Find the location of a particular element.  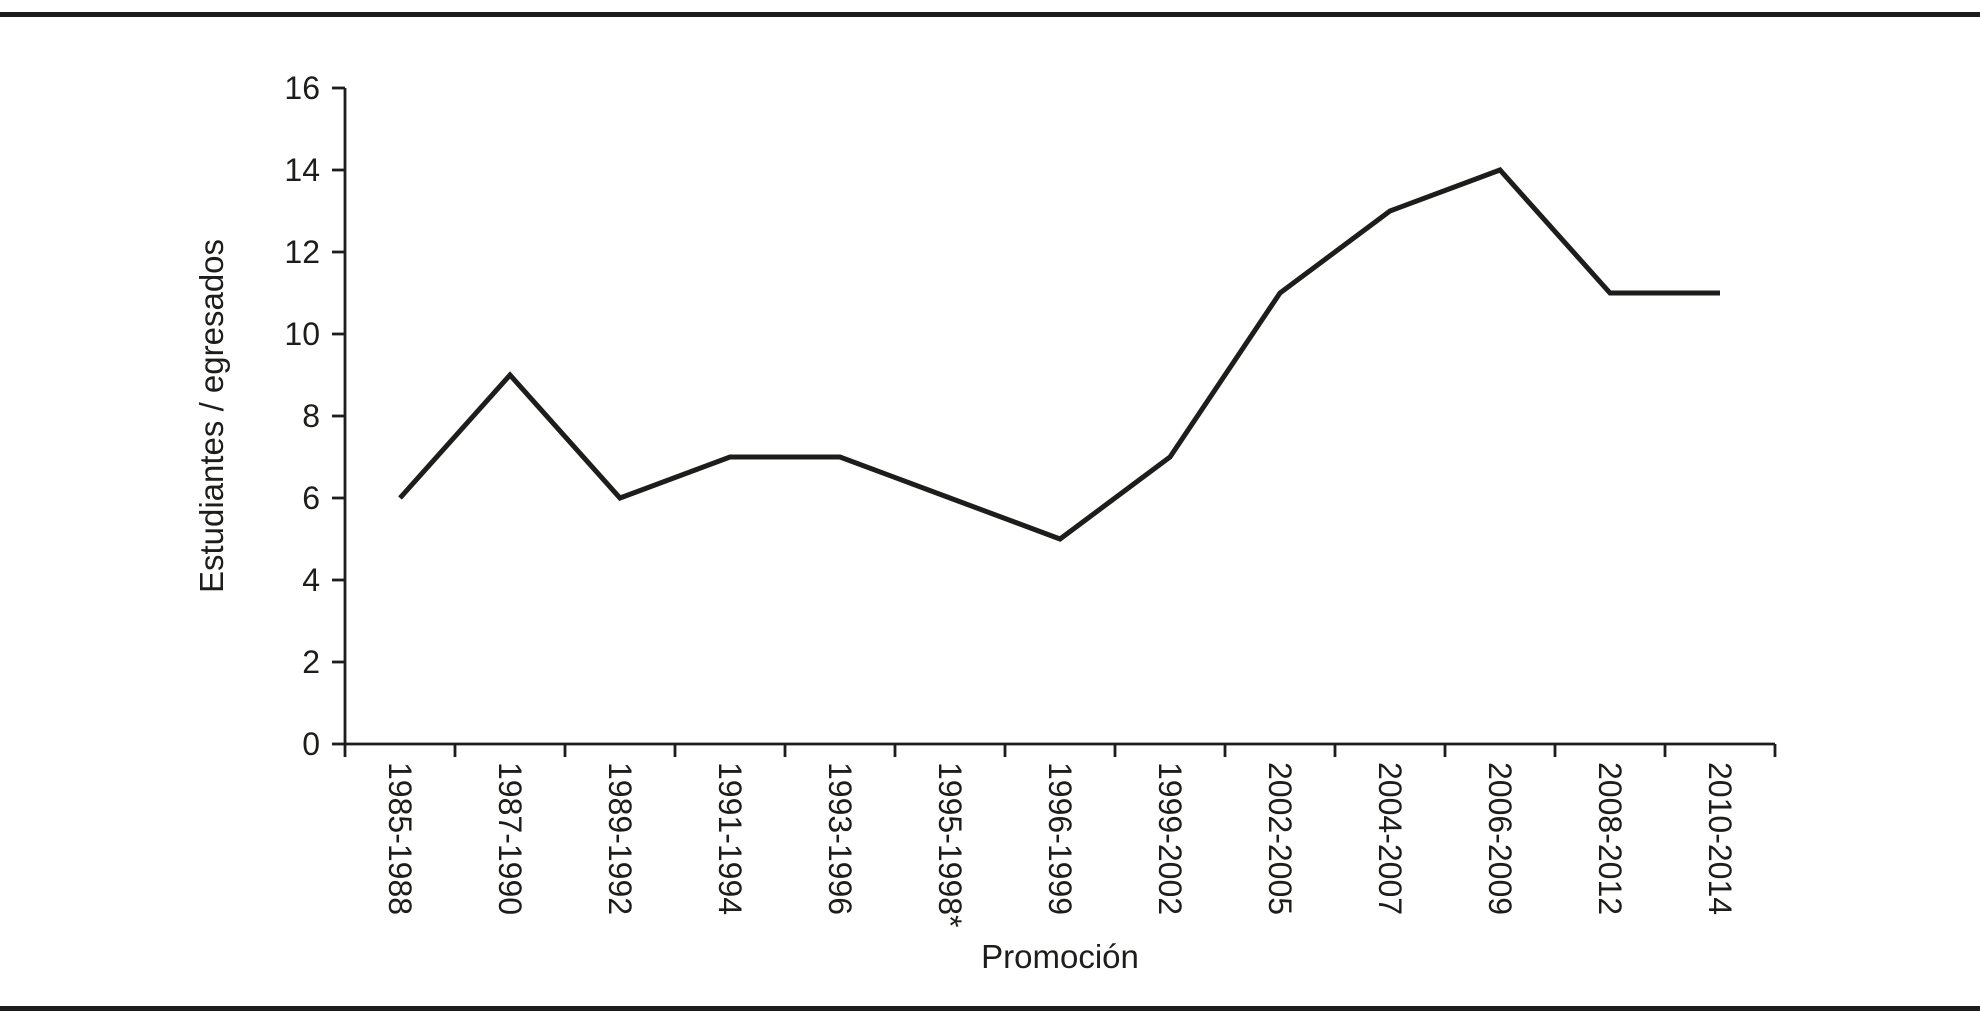

x-axis-title: Promoción is located at coordinates (1060, 956).